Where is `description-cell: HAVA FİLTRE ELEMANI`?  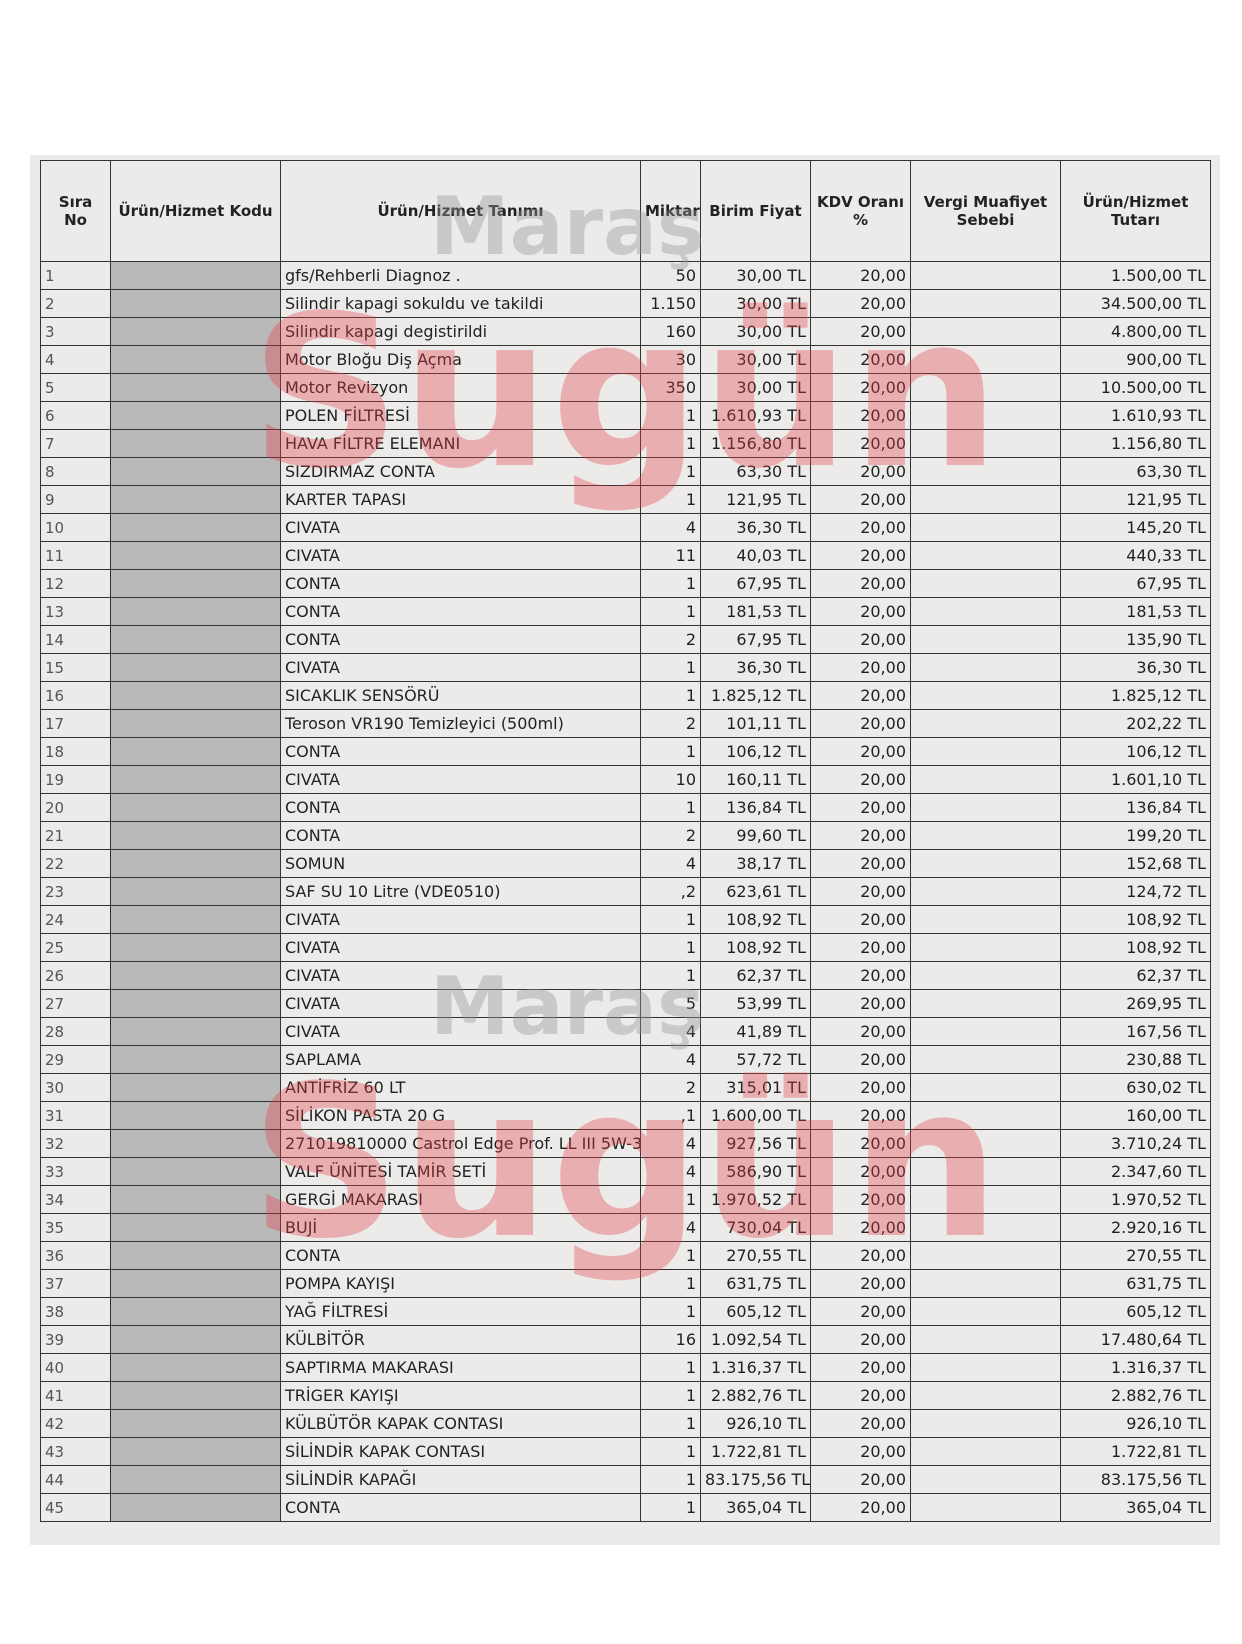
description-cell: HAVA FİLTRE ELEMANI is located at coordinates (460, 443).